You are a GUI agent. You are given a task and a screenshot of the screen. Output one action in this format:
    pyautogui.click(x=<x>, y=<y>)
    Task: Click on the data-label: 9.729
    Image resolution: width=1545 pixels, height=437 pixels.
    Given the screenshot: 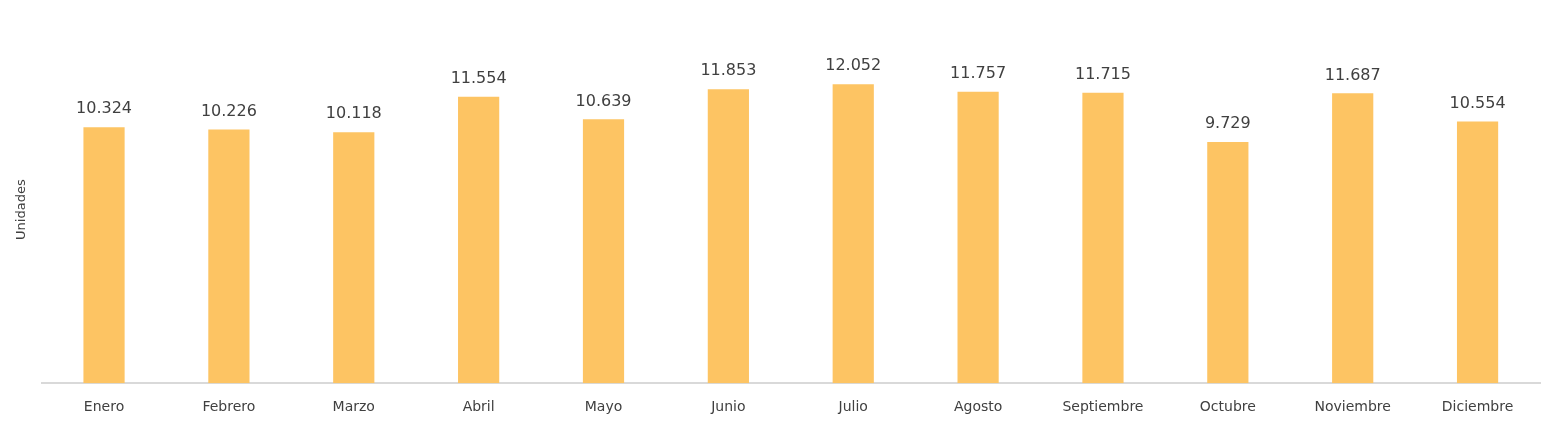 What is the action you would take?
    pyautogui.click(x=1227, y=123)
    